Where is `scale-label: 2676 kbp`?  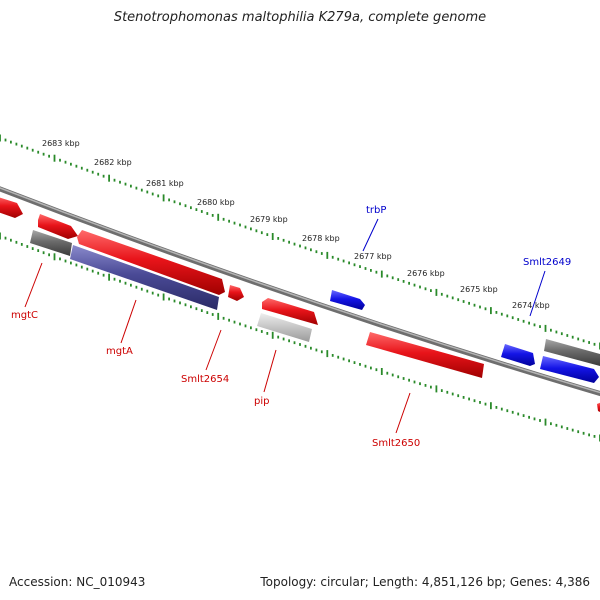 scale-label: 2676 kbp is located at coordinates (426, 273).